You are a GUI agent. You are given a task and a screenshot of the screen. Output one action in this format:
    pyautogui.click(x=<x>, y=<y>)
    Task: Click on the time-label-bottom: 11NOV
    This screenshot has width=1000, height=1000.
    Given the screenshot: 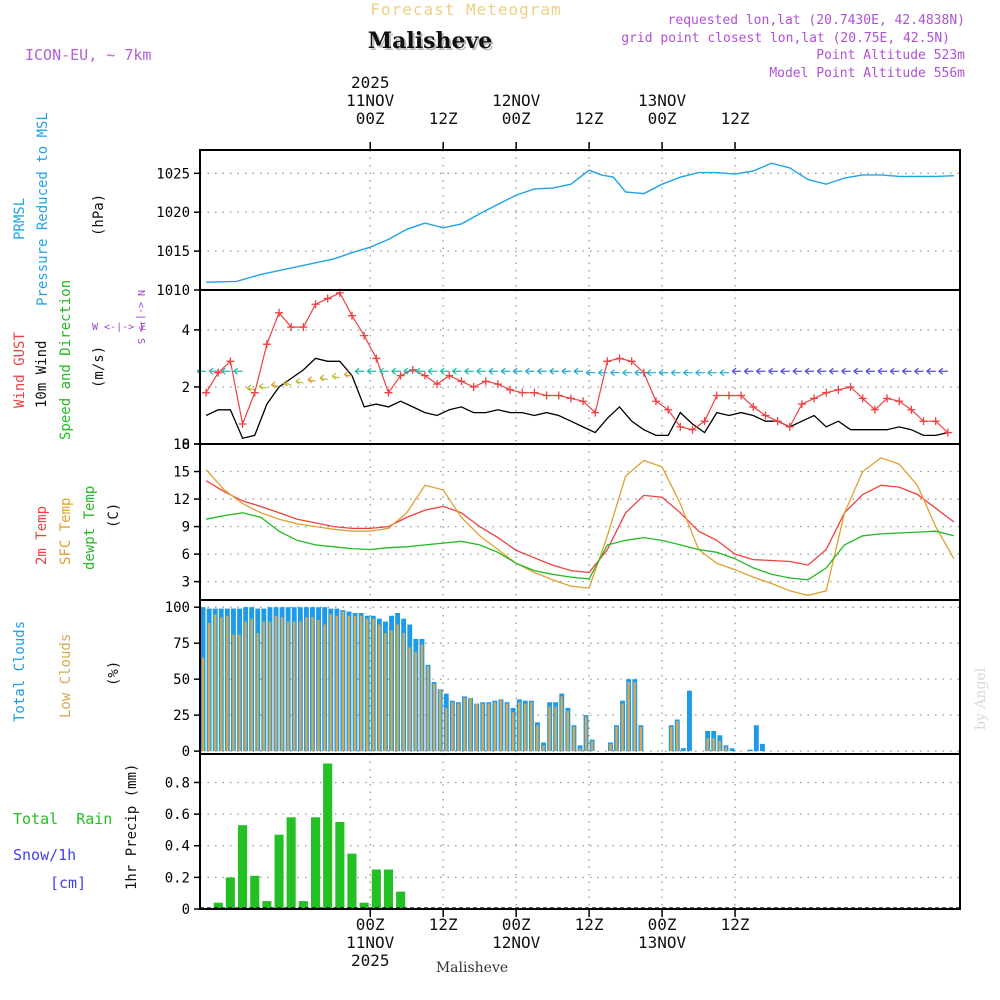 What is the action you would take?
    pyautogui.click(x=370, y=942)
    